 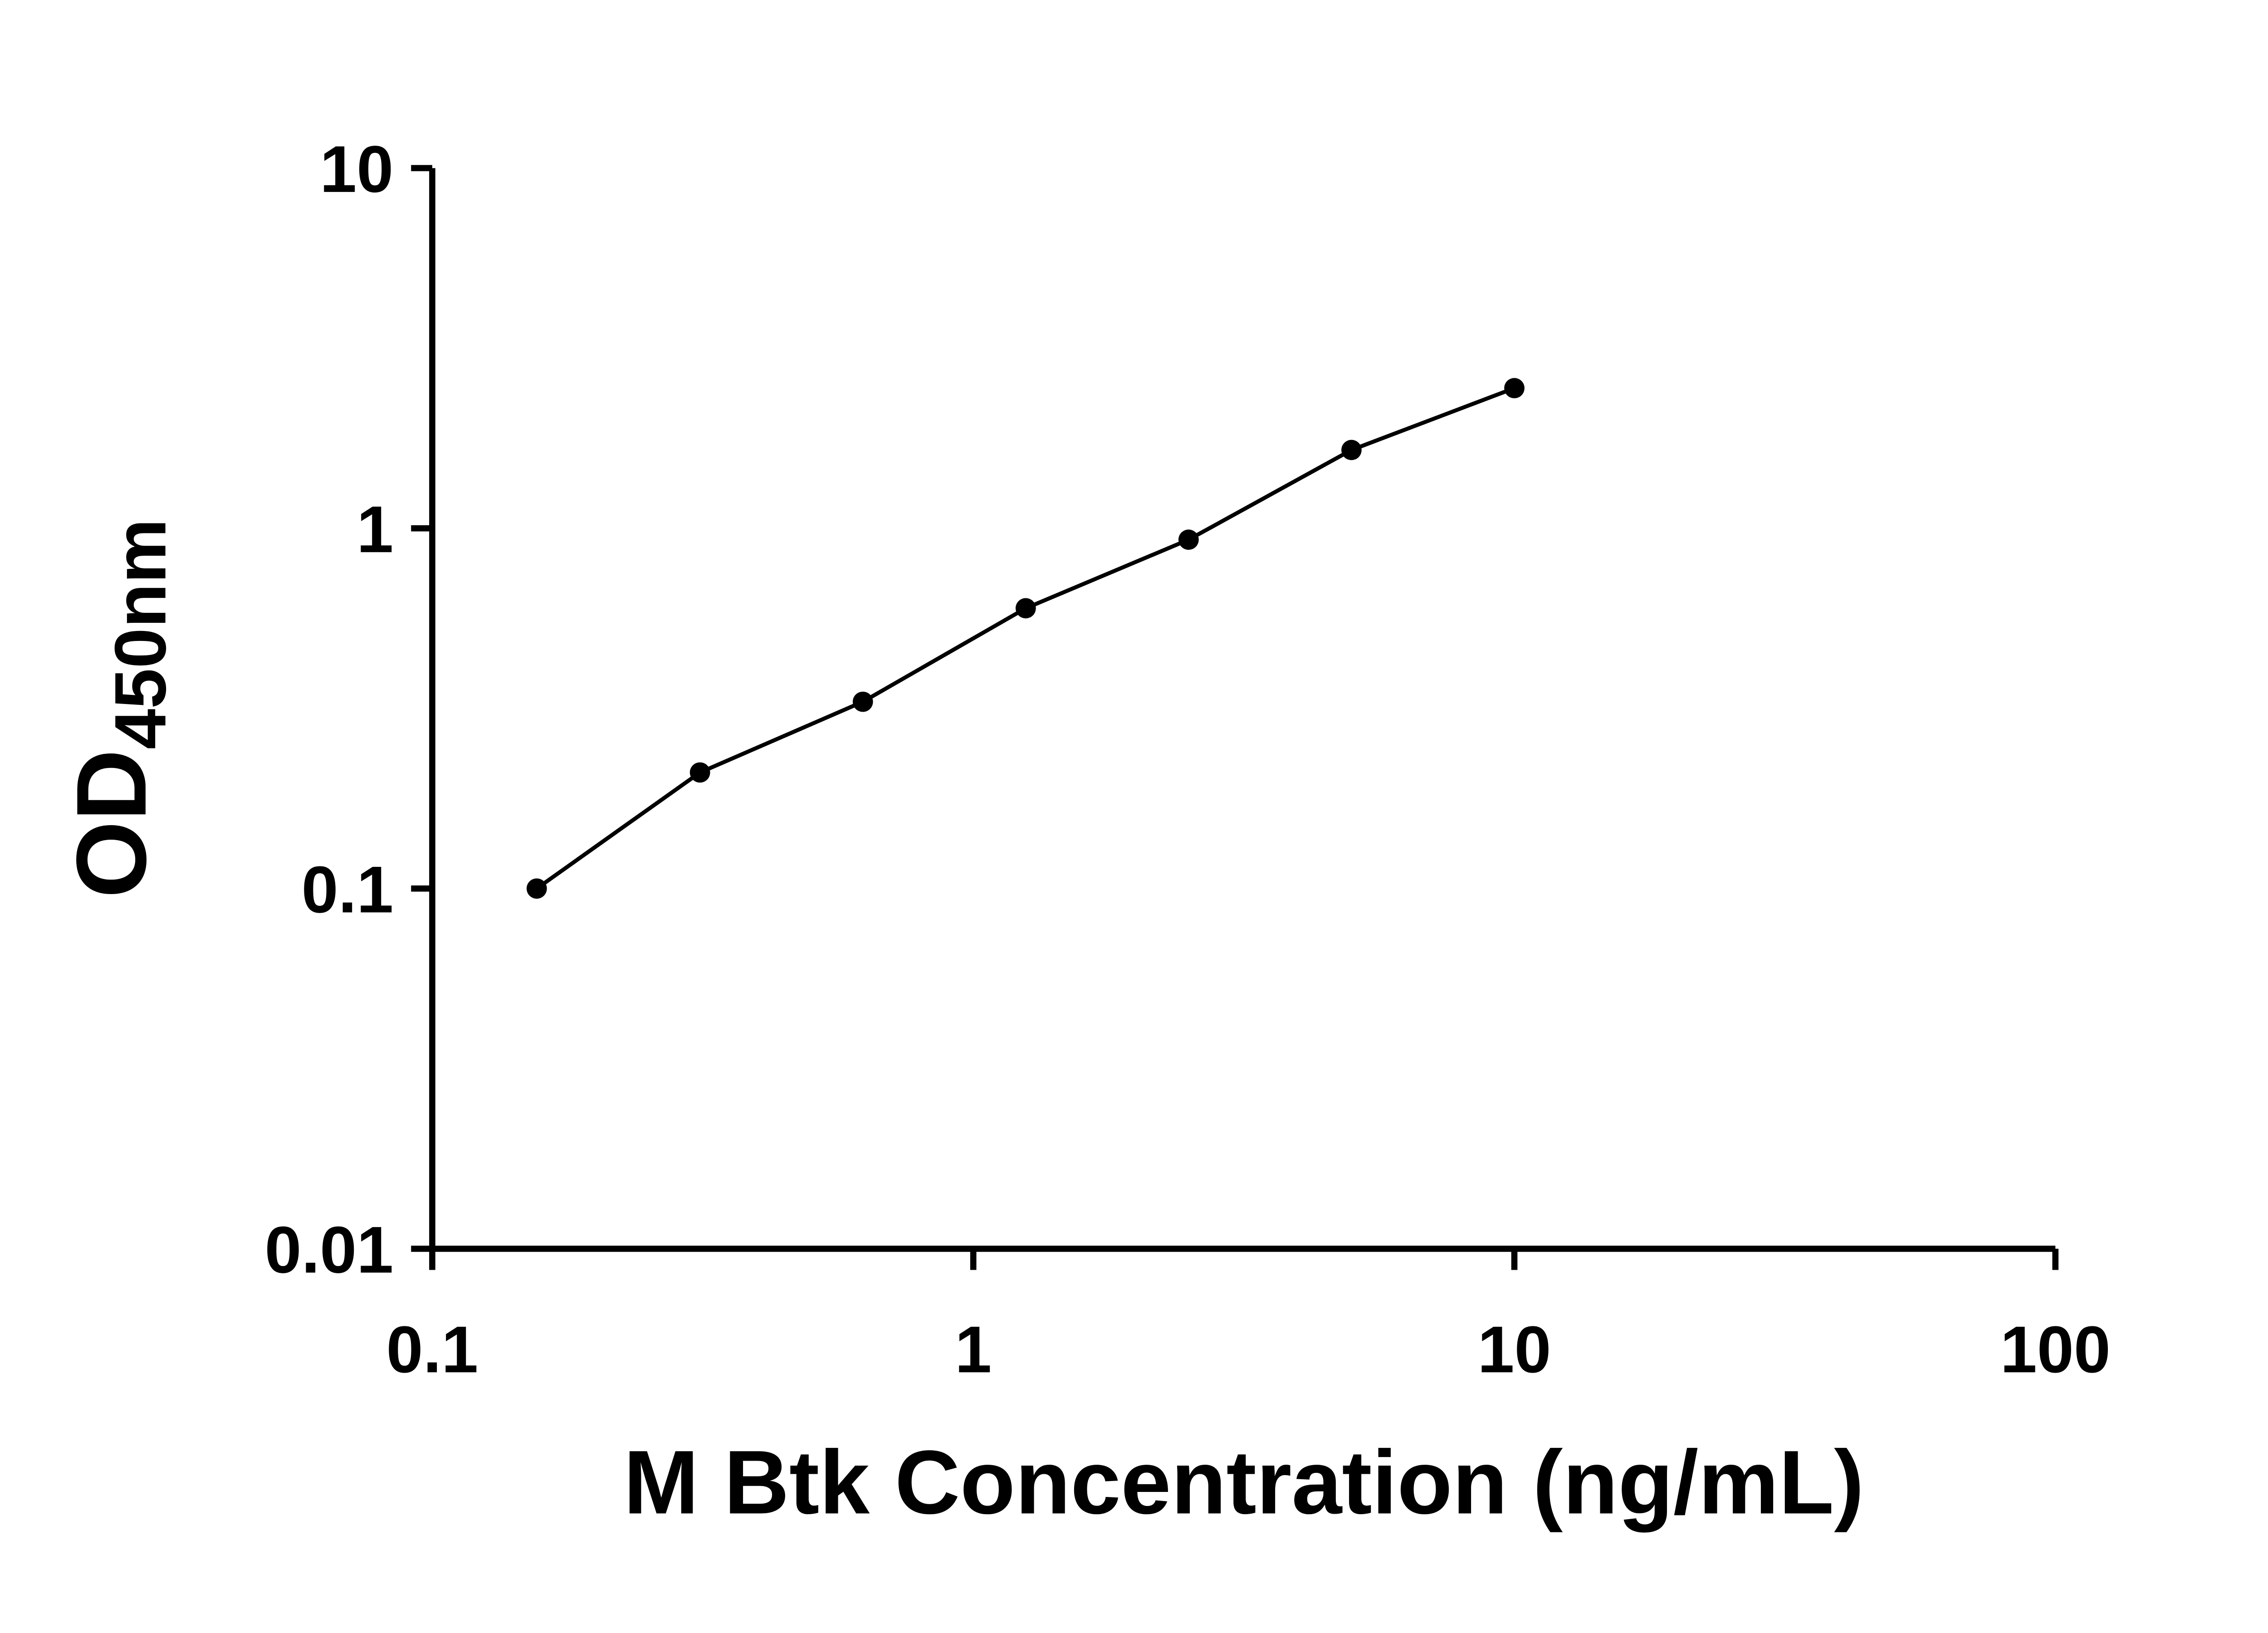 What do you see at coordinates (974, 1349) in the screenshot?
I see `x-tick-label: 1` at bounding box center [974, 1349].